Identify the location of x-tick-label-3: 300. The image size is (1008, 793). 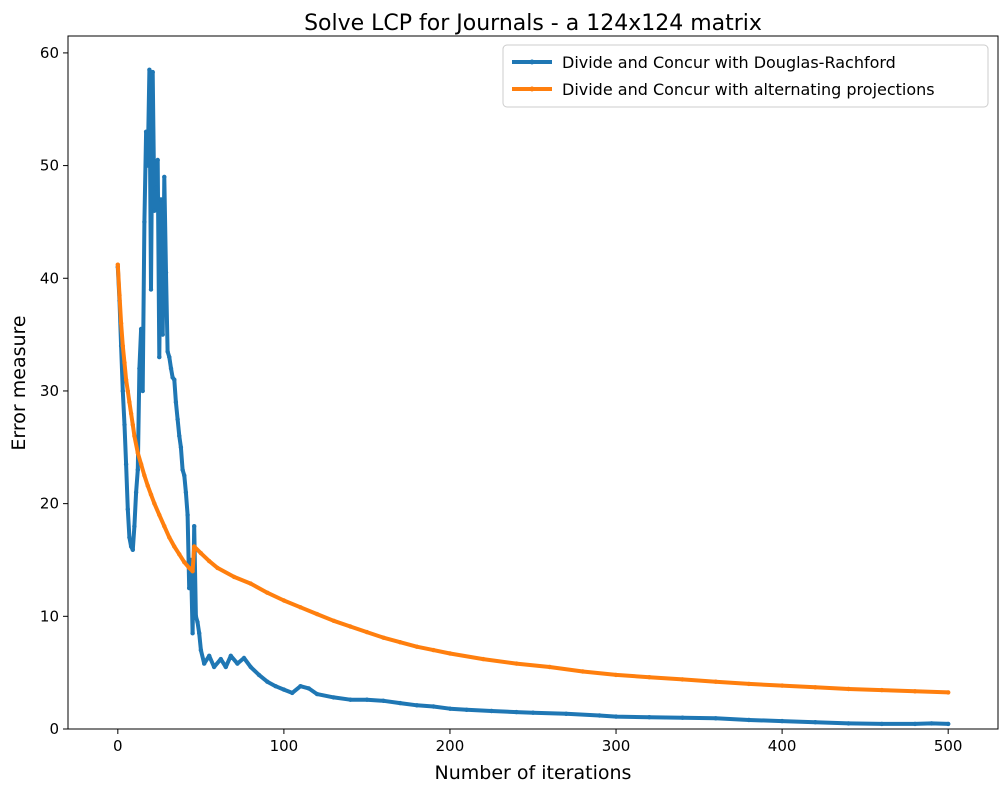
(616, 746).